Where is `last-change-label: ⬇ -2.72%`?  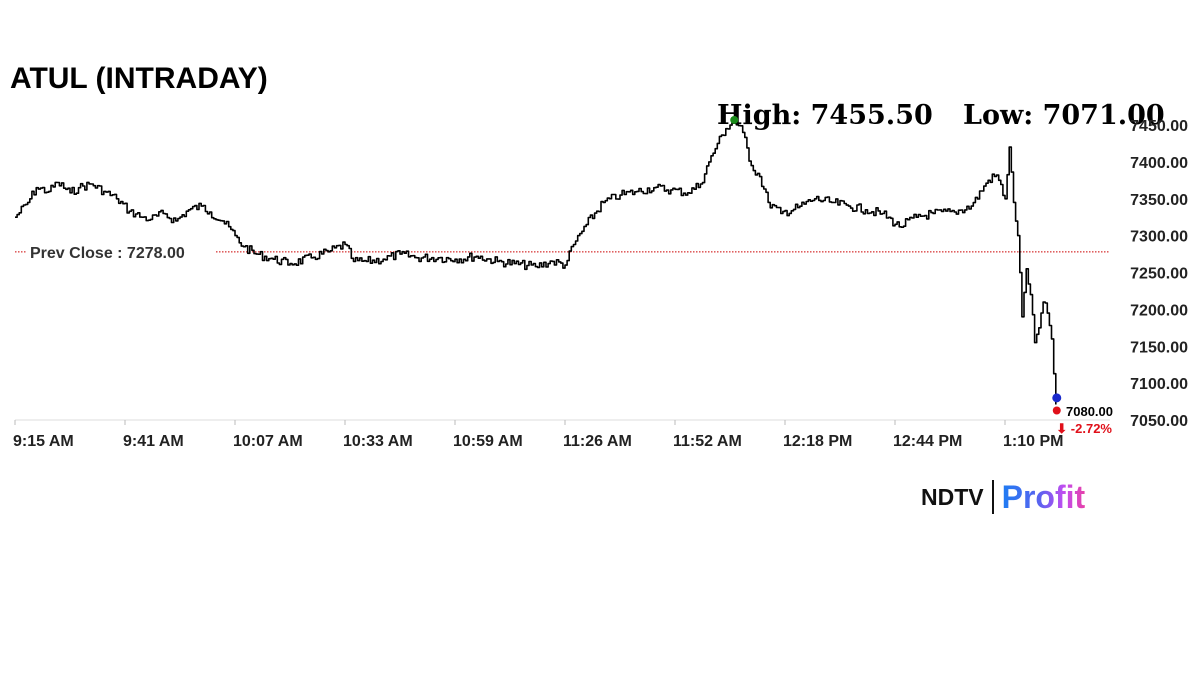 last-change-label: ⬇ -2.72% is located at coordinates (1084, 428).